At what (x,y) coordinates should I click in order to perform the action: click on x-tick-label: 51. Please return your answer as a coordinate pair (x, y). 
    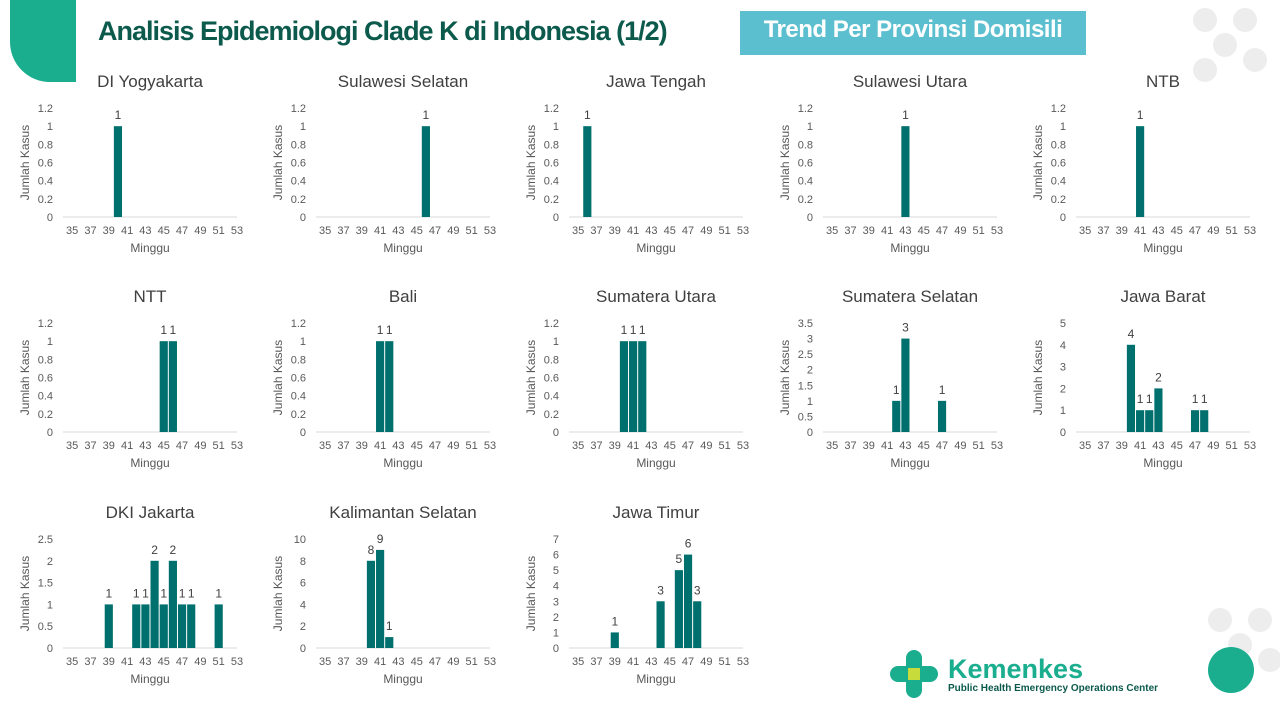
    Looking at the image, I should click on (472, 446).